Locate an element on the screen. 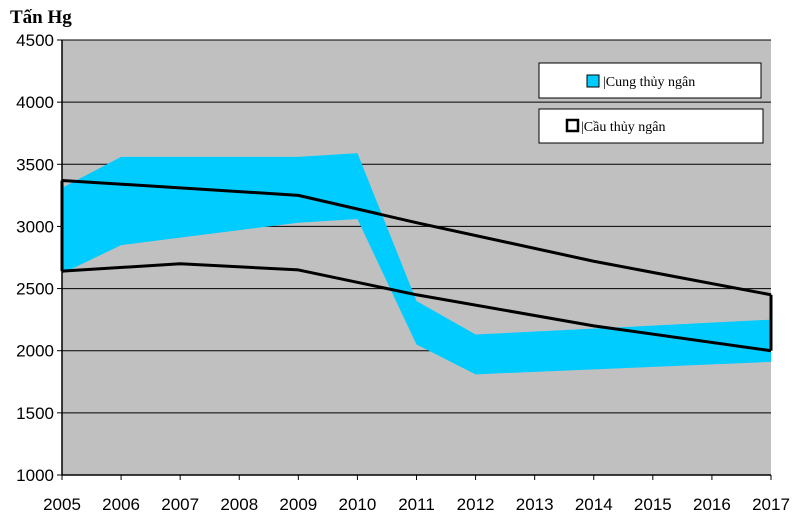 The height and width of the screenshot is (527, 800). y-tick-label: 4500 is located at coordinates (35, 40).